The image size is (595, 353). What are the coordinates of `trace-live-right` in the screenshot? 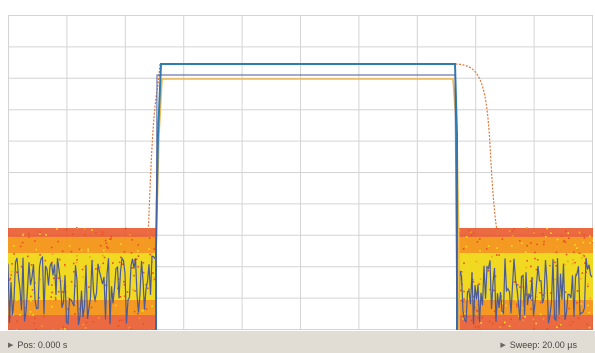 It's located at (524, 291).